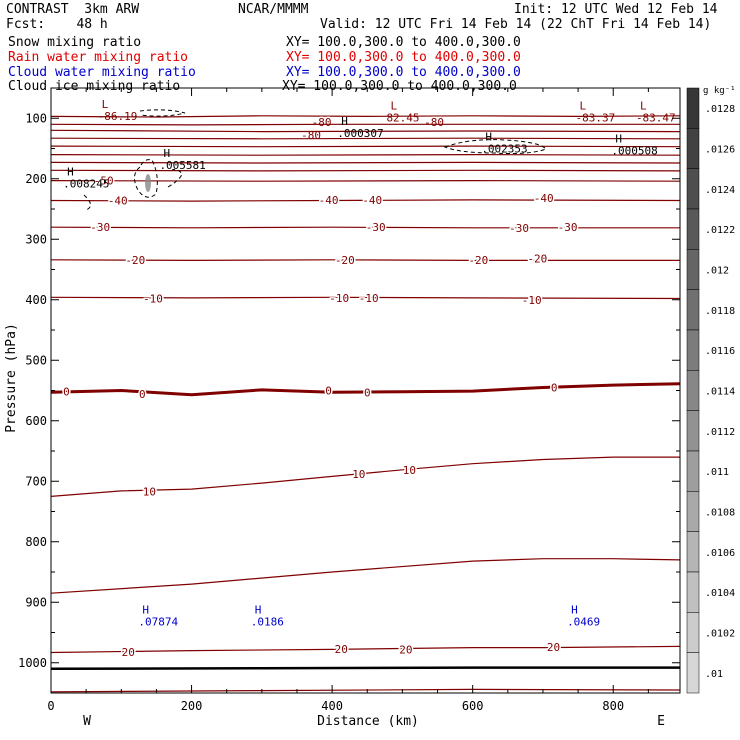 The width and height of the screenshot is (740, 740). I want to click on colorbar-tick-label: .0112, so click(720, 432).